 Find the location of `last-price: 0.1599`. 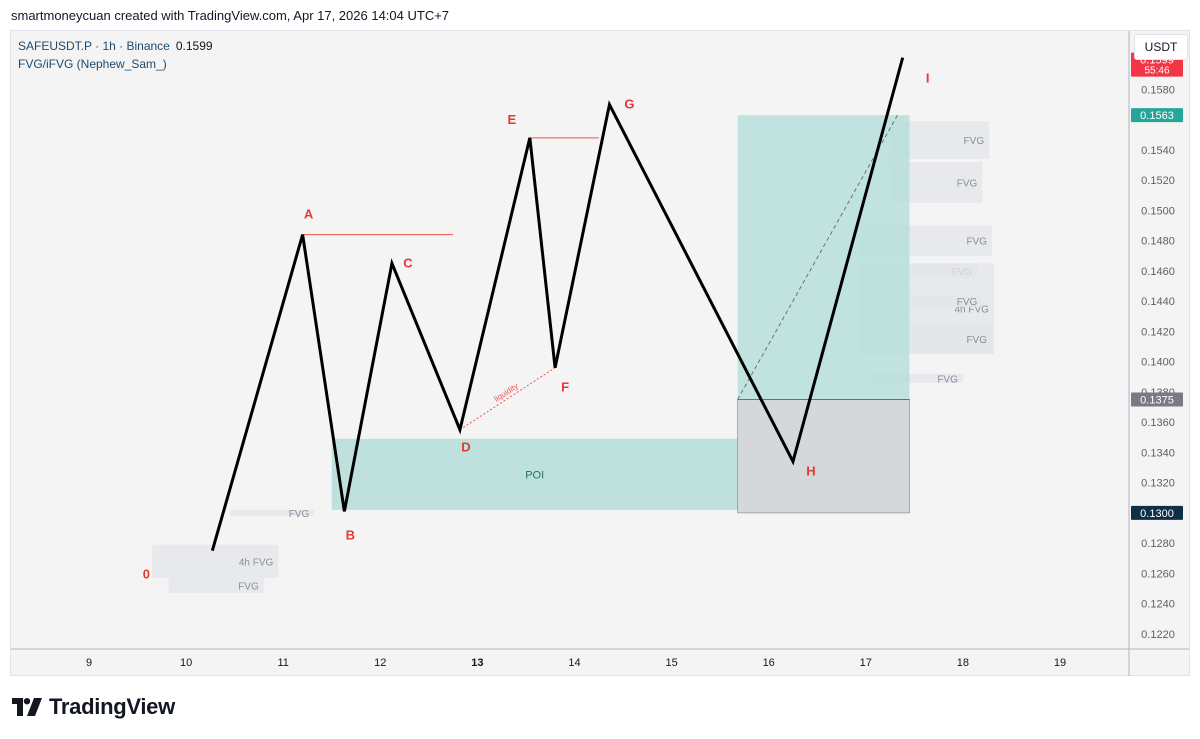

last-price: 0.1599 is located at coordinates (194, 46).